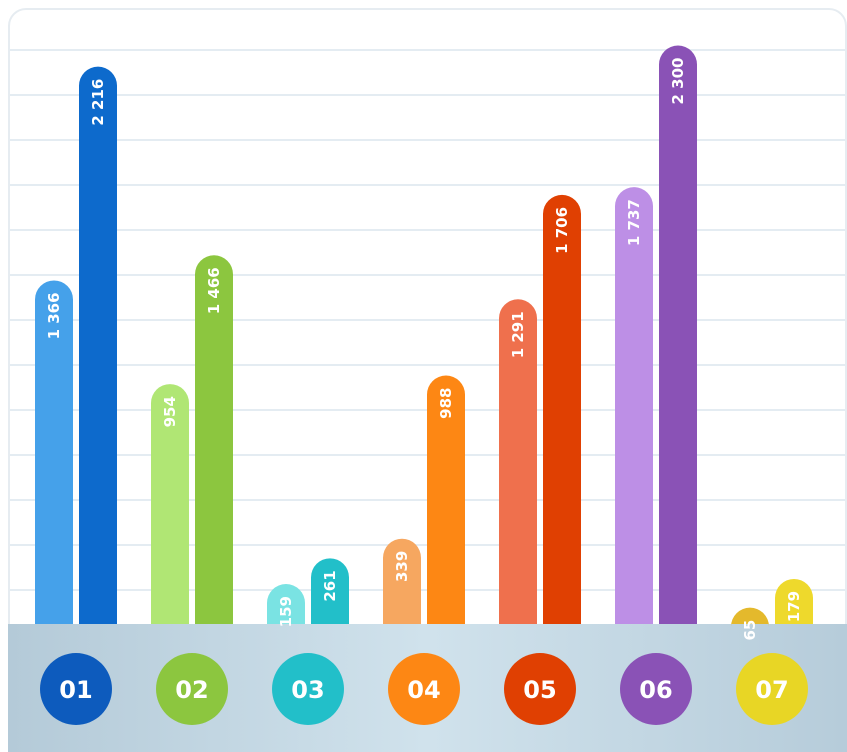 Image resolution: width=847 pixels, height=752 pixels. I want to click on bar-value-label: 1 737, so click(634, 222).